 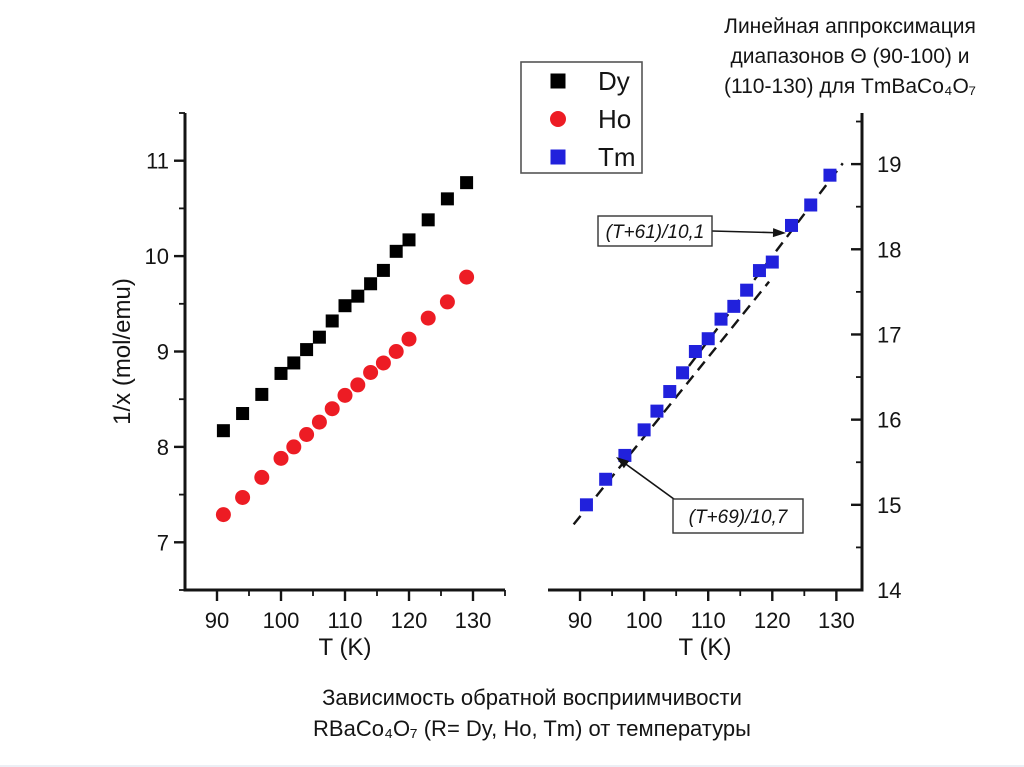 I want to click on legend-label-tm: Tm, so click(x=617, y=157).